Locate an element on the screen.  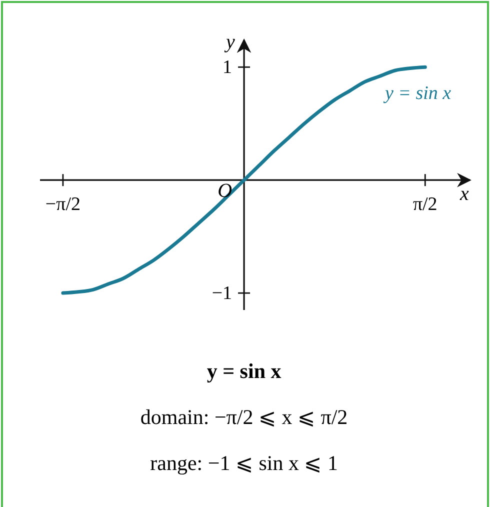
x-tick-label: −π/2 is located at coordinates (63, 205).